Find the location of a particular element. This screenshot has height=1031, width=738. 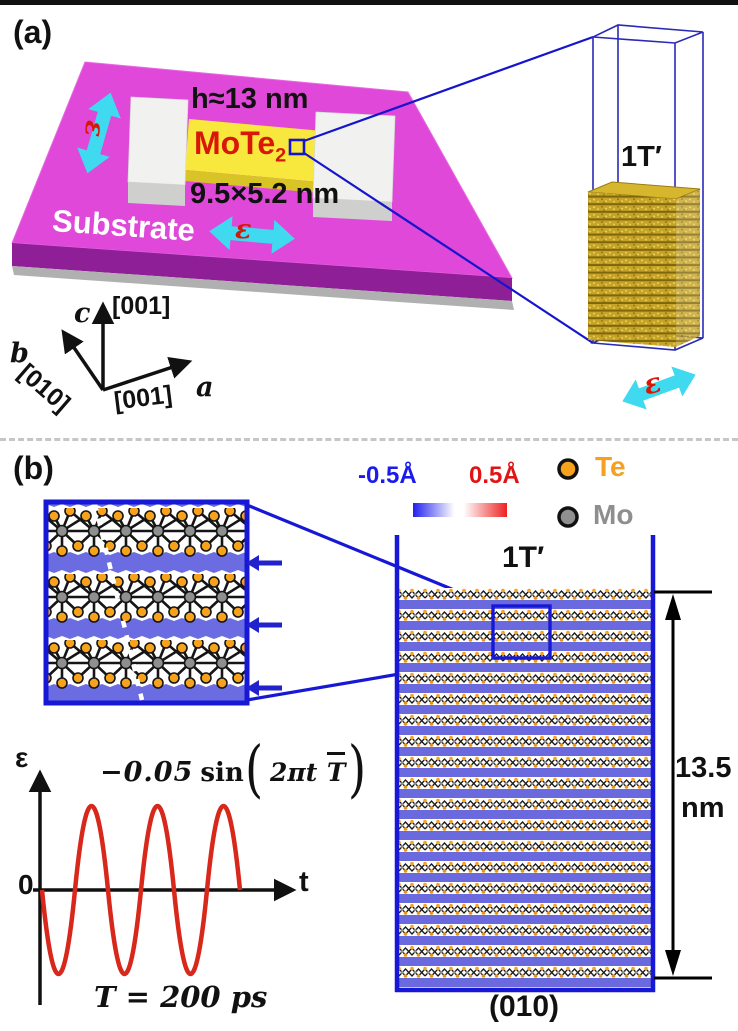

plot-x-label: t is located at coordinates (304, 882).